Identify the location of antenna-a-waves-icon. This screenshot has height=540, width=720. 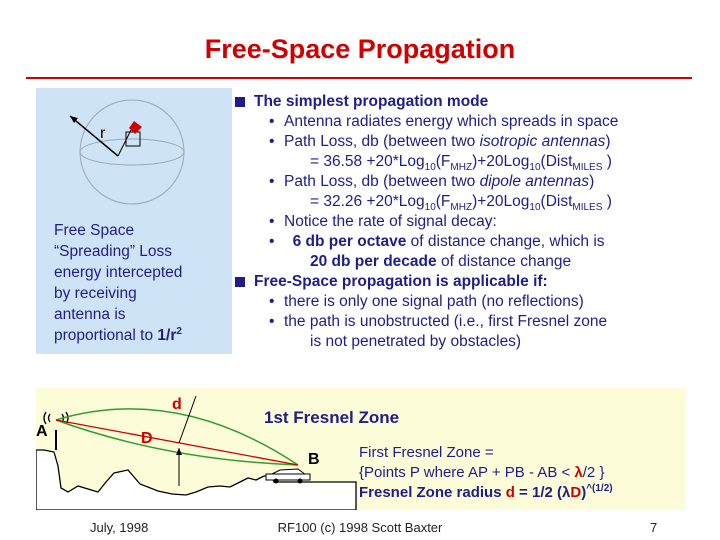
(56, 418).